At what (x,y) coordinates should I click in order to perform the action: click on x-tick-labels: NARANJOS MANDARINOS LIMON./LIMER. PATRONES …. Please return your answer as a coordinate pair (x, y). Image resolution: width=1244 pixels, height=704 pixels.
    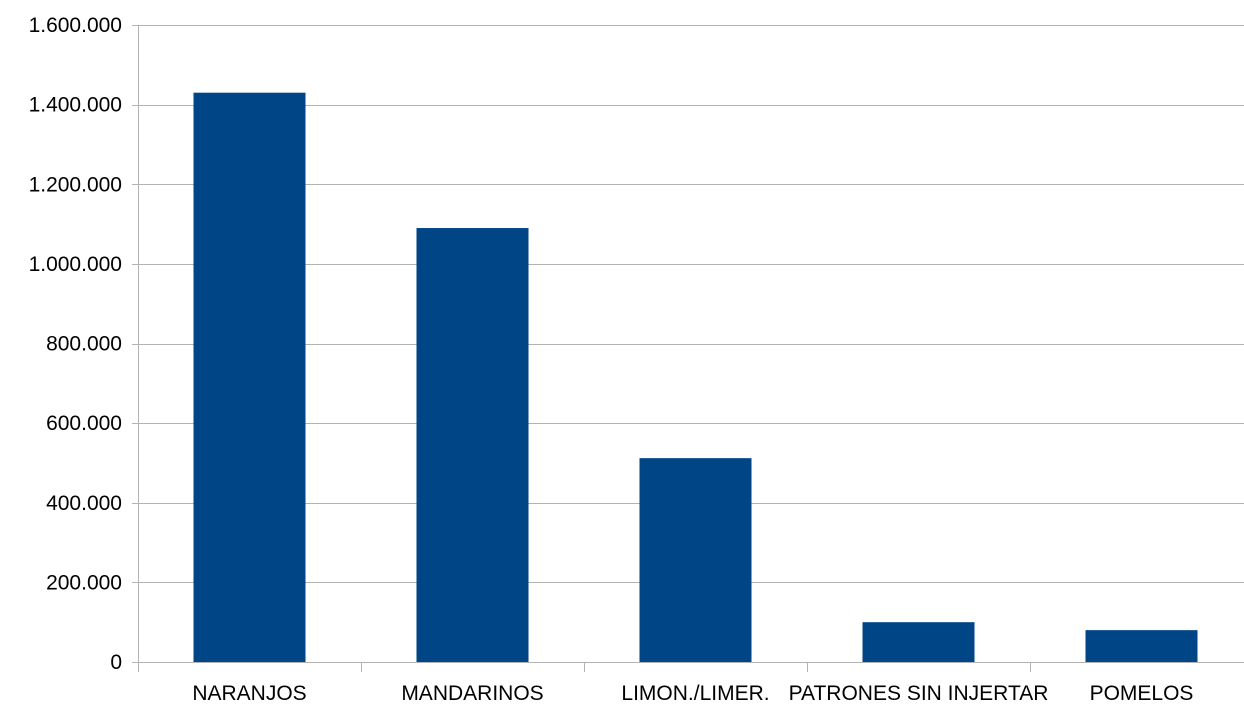
    Looking at the image, I should click on (692, 693).